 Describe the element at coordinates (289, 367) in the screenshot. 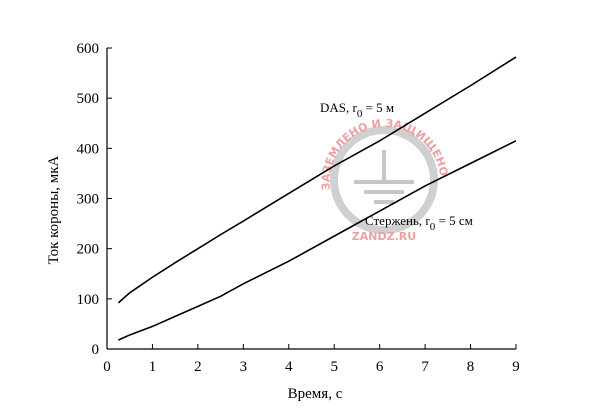

I see `x-tick-label: 4` at that location.